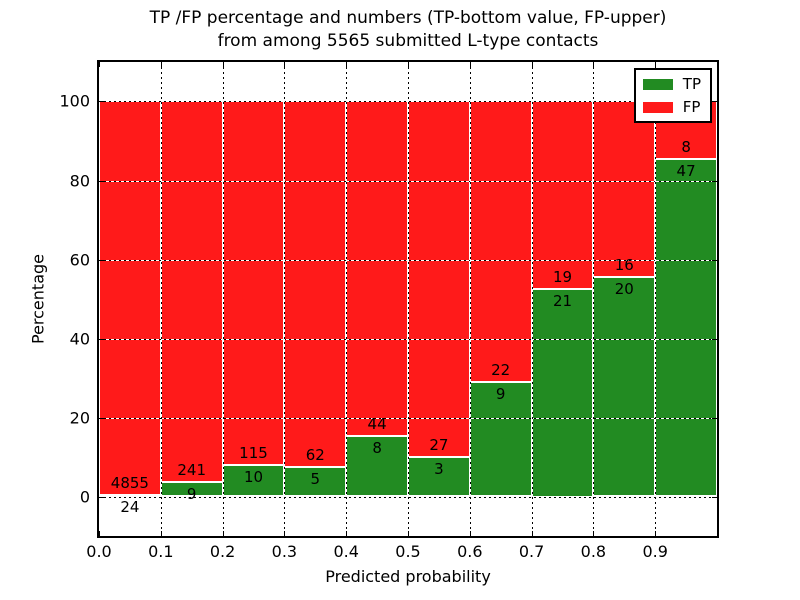 The width and height of the screenshot is (800, 600). What do you see at coordinates (192, 470) in the screenshot?
I see `bar-label-fp: 241` at bounding box center [192, 470].